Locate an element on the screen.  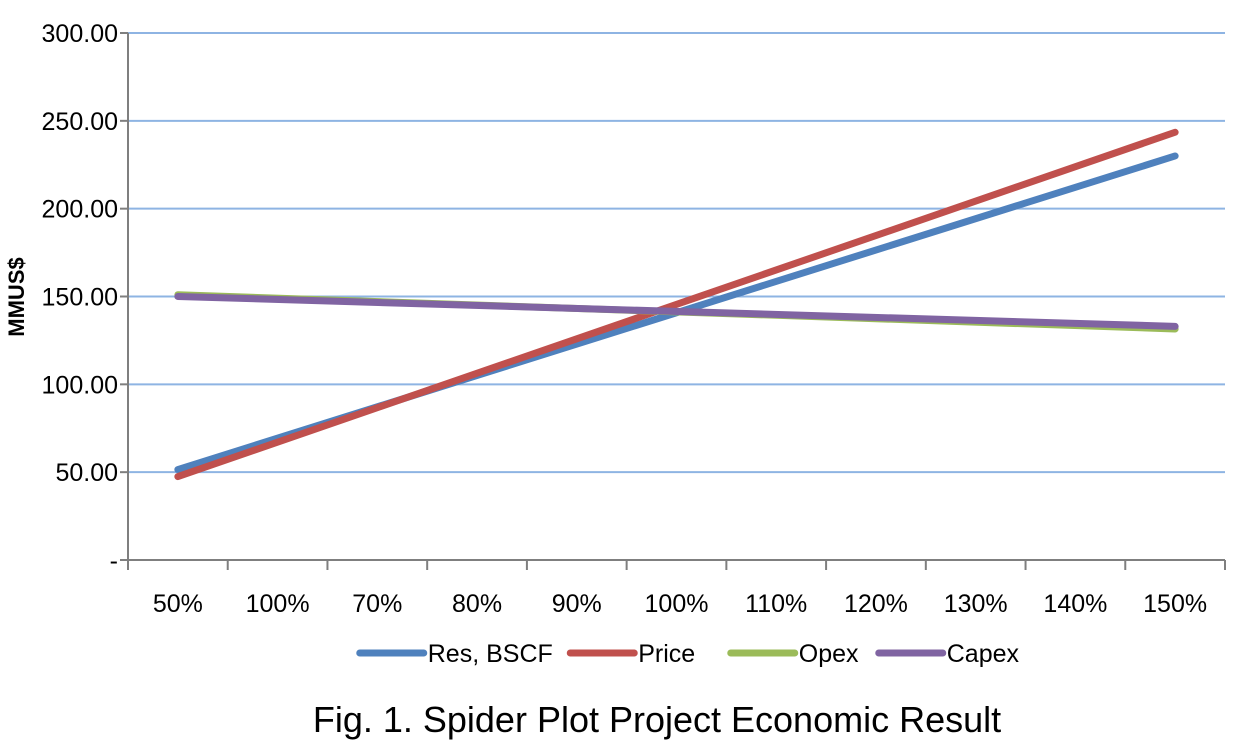
y-axis-label: MMUS$ is located at coordinates (16, 296).